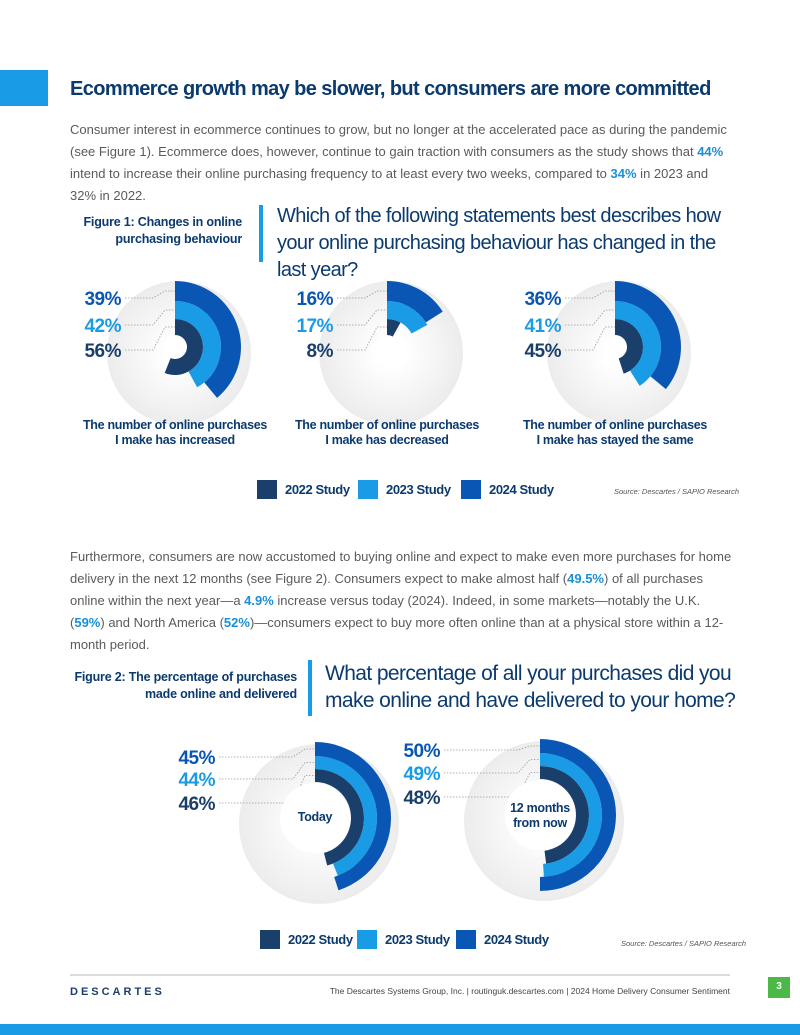 The height and width of the screenshot is (1035, 800). Describe the element at coordinates (710, 151) in the screenshot. I see `highlight: 44%` at that location.